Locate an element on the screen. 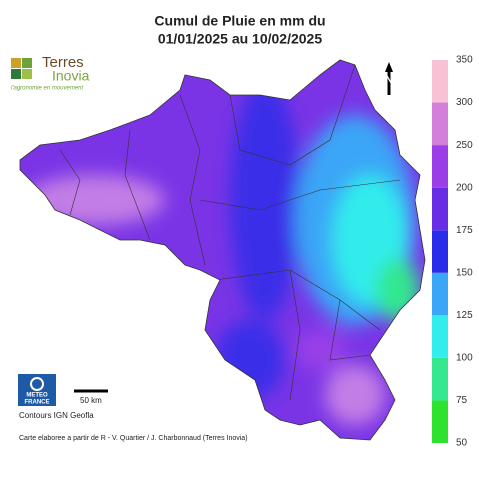  legend-tick-label: 175 is located at coordinates (464, 230).